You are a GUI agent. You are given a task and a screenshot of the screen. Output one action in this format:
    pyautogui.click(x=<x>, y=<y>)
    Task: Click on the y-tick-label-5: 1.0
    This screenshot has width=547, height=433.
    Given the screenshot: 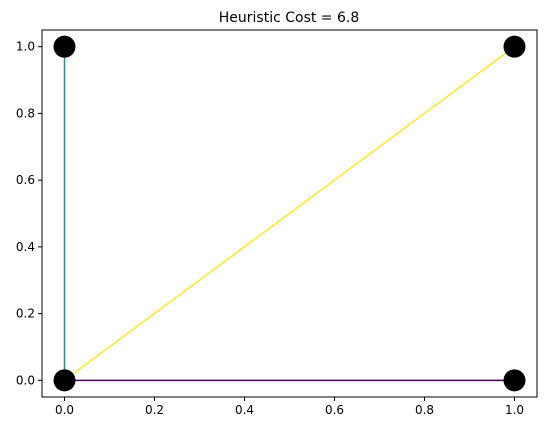 What is the action you would take?
    pyautogui.click(x=25, y=47)
    